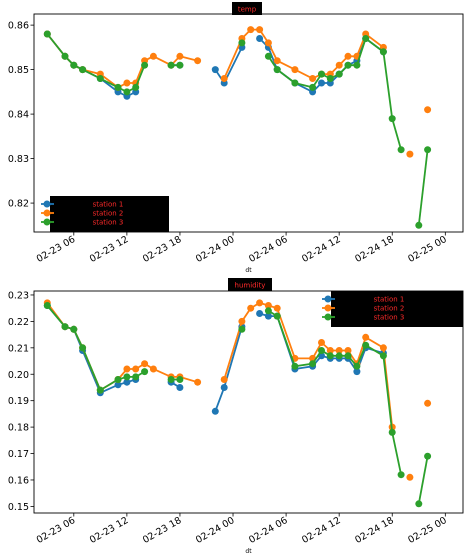  What do you see at coordinates (18, 480) in the screenshot?
I see `y-tick-label: 0.16` at bounding box center [18, 480].